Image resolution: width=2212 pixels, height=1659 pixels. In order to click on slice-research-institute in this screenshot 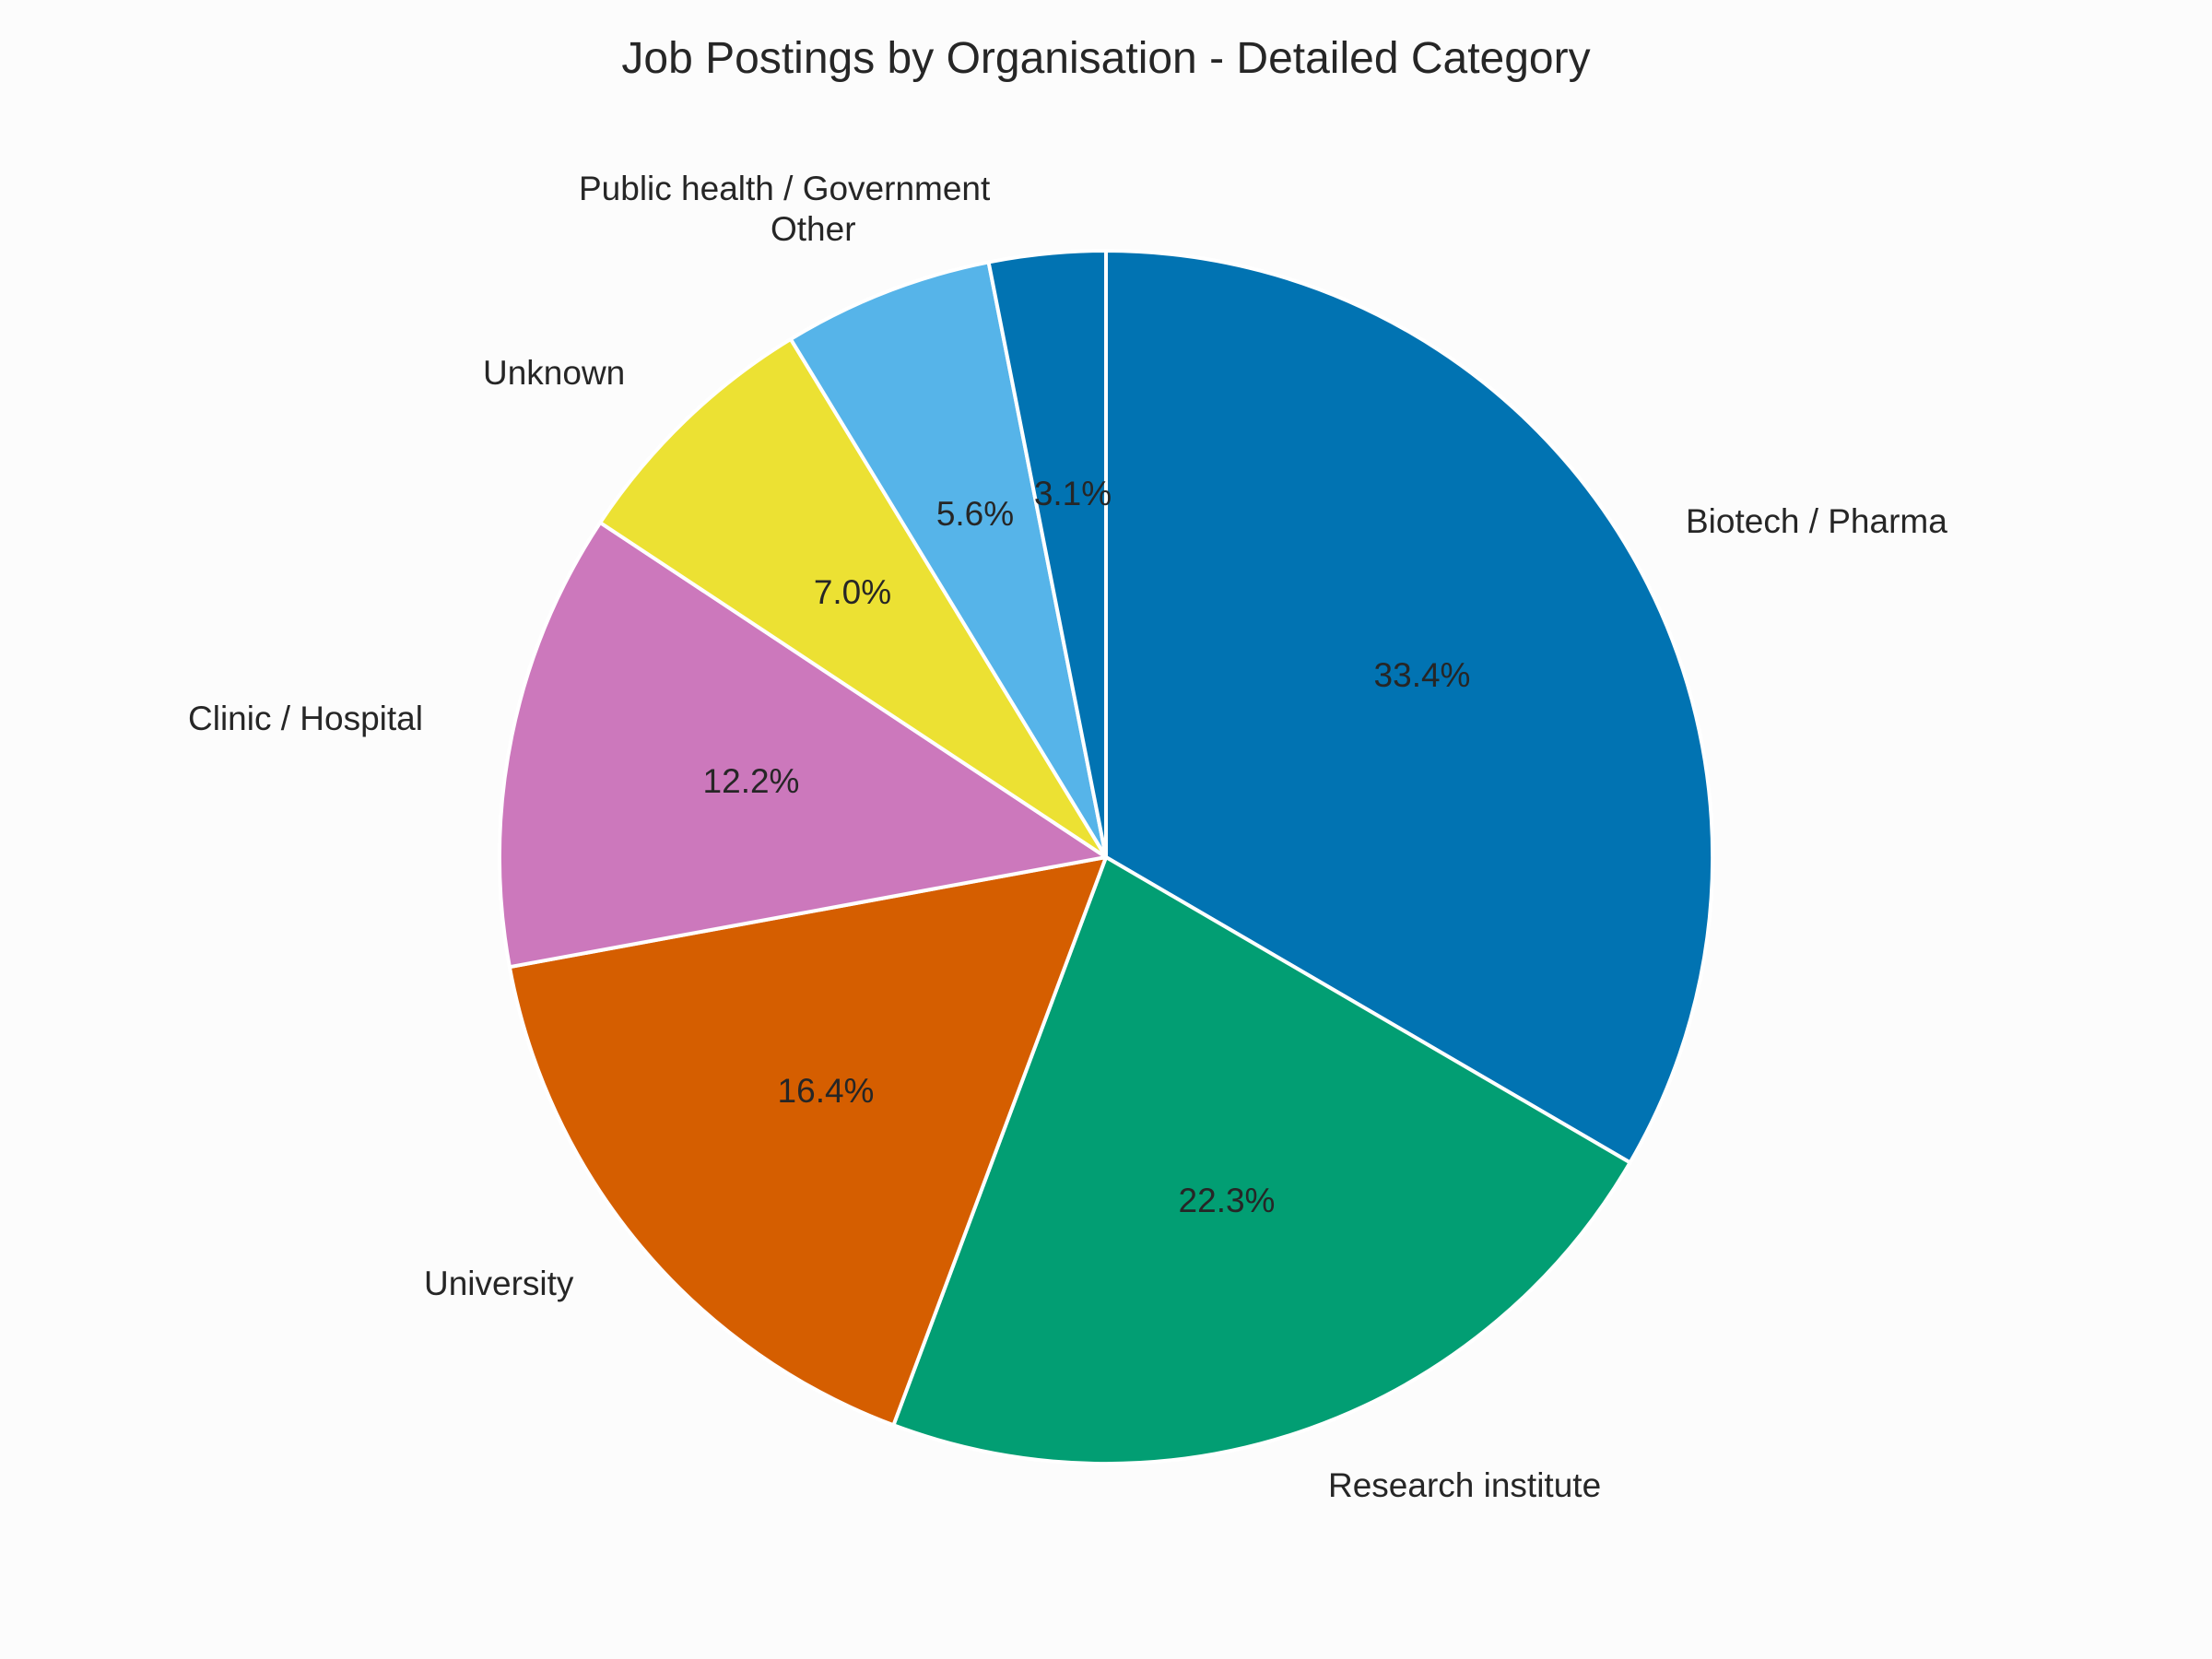, I will do `click(1261, 1160)`.